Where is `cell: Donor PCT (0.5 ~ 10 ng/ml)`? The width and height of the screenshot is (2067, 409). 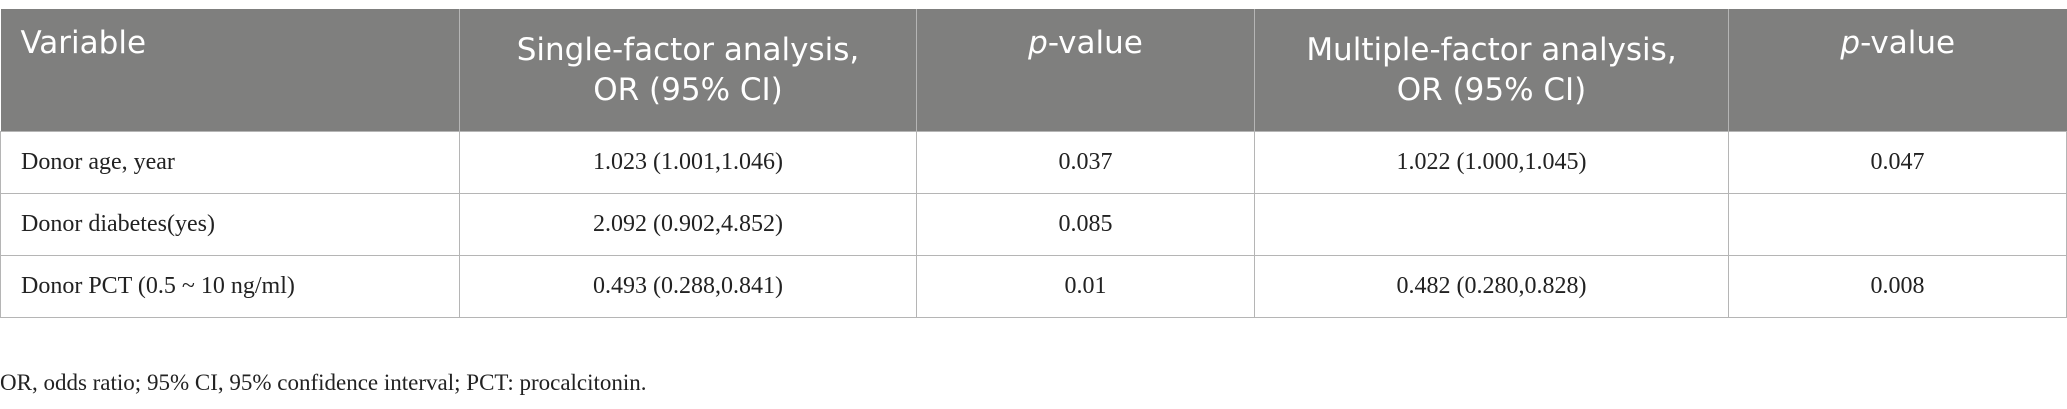
cell: Donor PCT (0.5 ~ 10 ng/ml) is located at coordinates (230, 286).